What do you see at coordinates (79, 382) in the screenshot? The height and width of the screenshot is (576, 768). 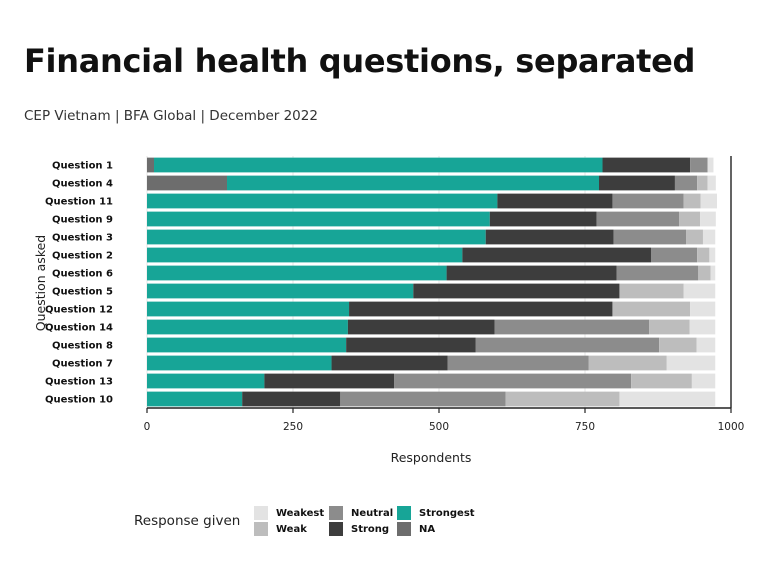 I see `y-tick-label: Question 13` at bounding box center [79, 382].